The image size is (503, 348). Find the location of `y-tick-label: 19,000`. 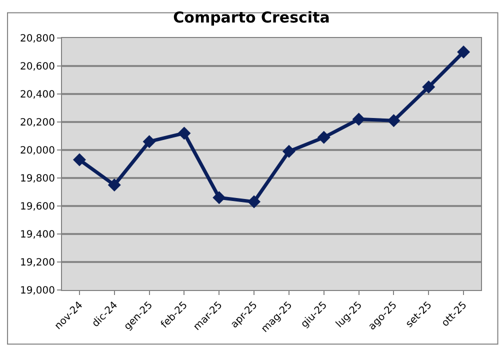

y-tick-label: 19,000 is located at coordinates (37, 291).